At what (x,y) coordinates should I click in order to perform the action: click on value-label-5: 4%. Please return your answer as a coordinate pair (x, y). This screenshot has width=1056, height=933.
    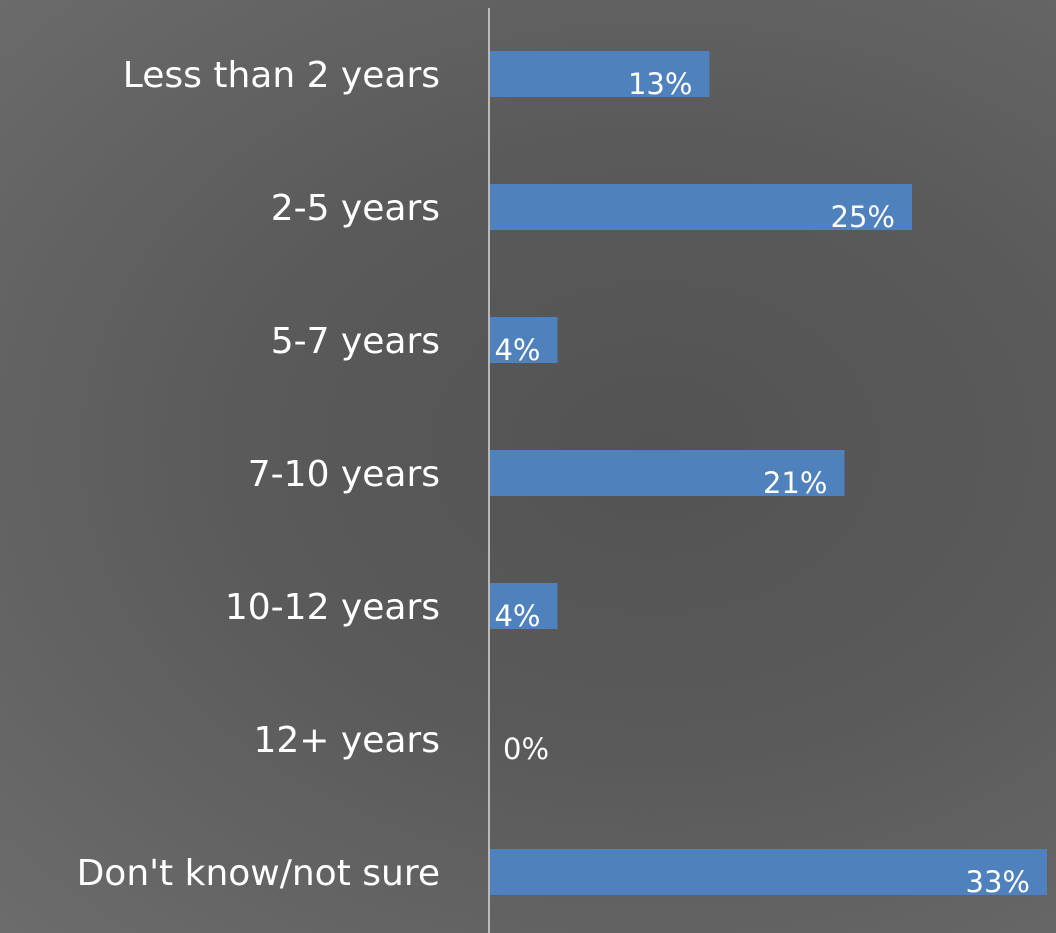
    Looking at the image, I should click on (517, 616).